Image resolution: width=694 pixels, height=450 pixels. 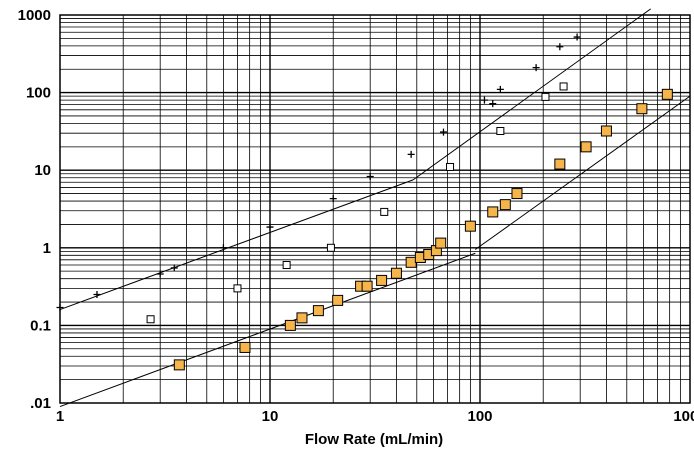 I want to click on y-tick-label: 1000, so click(x=34, y=15).